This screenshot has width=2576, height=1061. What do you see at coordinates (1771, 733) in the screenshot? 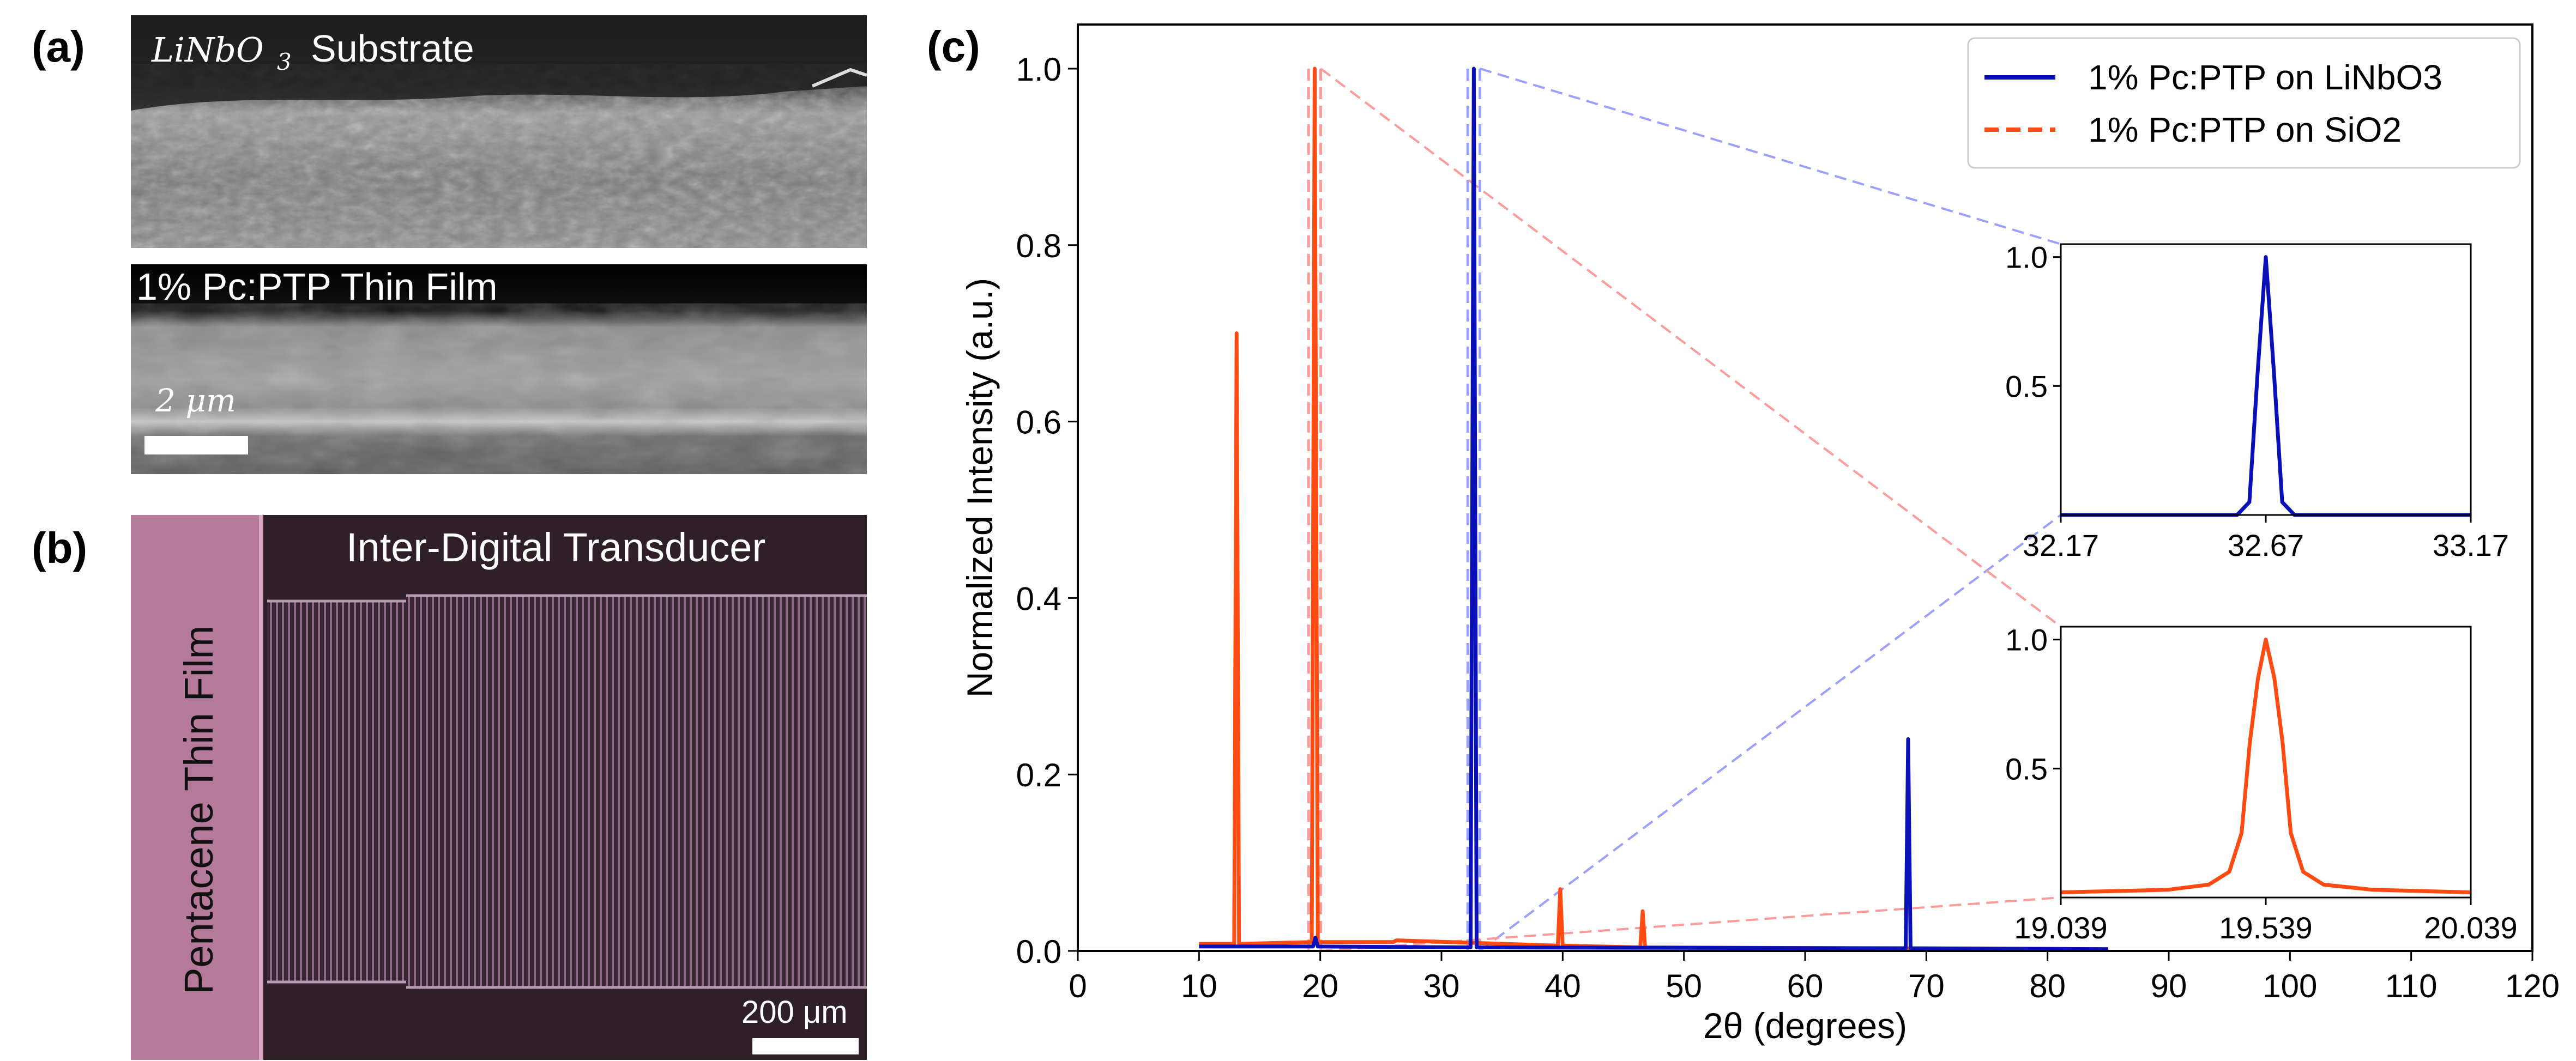
I see `zoom-connector-linbo3-bottom` at bounding box center [1771, 733].